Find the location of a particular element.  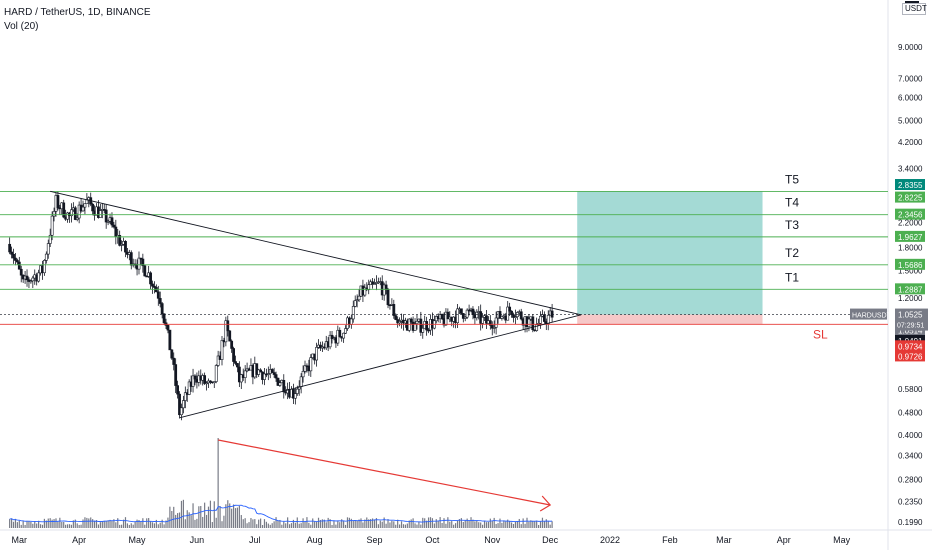

target-label-t4: T4 is located at coordinates (792, 203).